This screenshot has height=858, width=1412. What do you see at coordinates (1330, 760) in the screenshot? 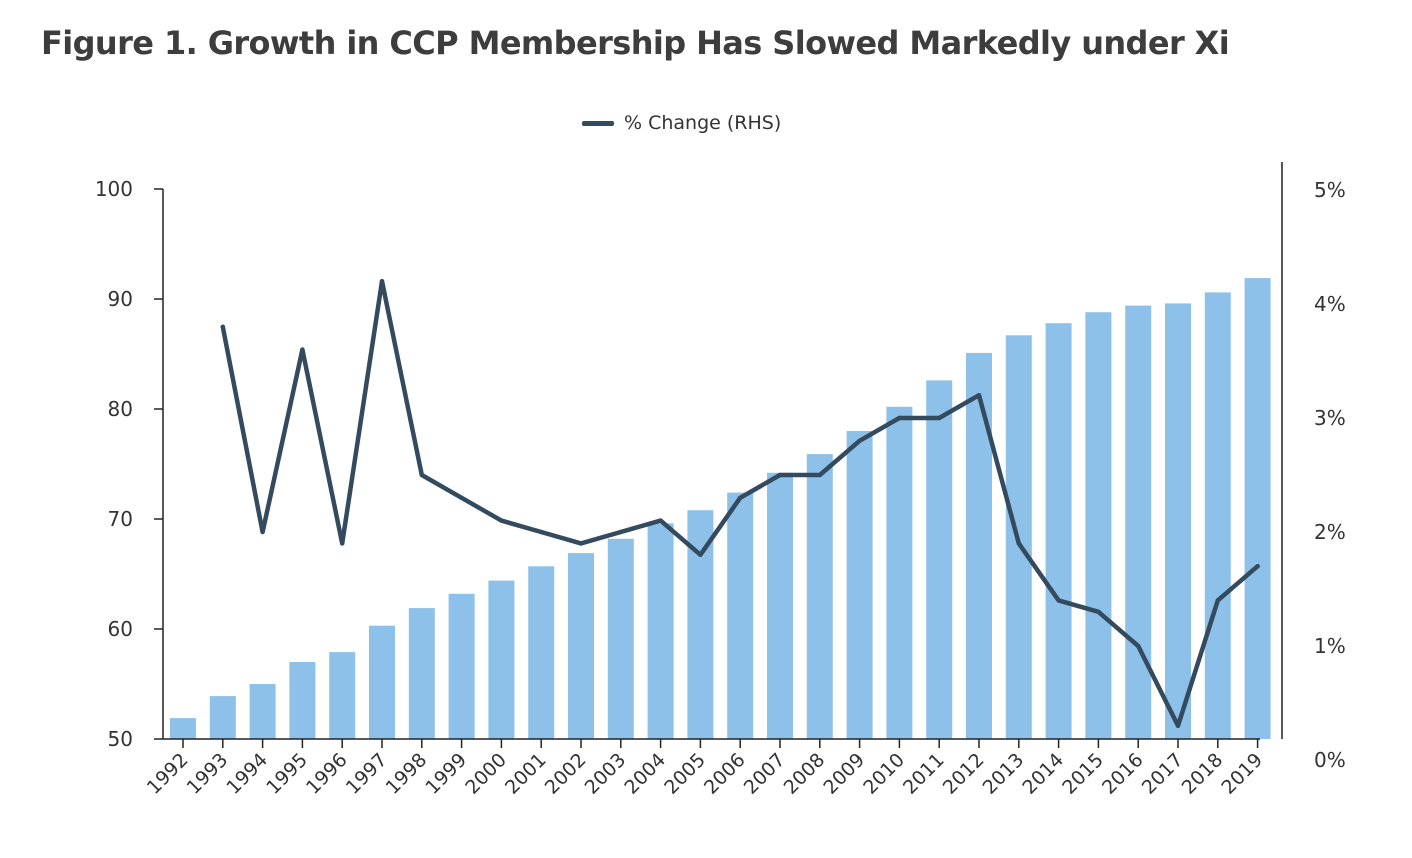
I see `right-tick-label-0pct: 0%` at bounding box center [1330, 760].